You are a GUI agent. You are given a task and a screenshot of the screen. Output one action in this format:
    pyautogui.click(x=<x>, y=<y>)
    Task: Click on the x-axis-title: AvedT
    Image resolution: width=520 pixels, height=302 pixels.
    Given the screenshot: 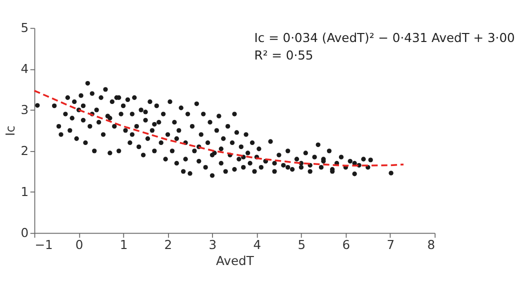 What is the action you would take?
    pyautogui.click(x=235, y=261)
    